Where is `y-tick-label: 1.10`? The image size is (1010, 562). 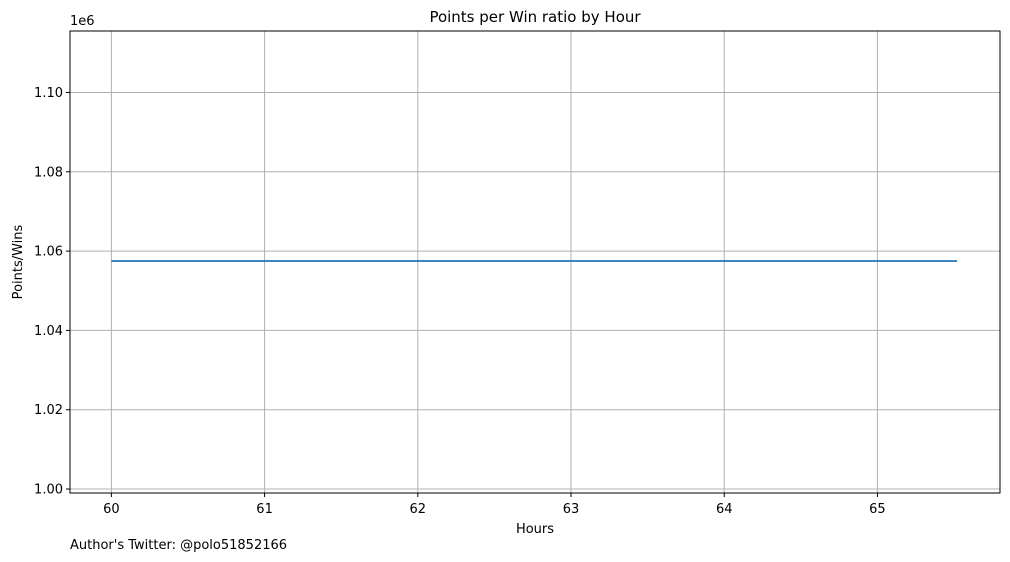
y-tick-label: 1.10 is located at coordinates (48, 93).